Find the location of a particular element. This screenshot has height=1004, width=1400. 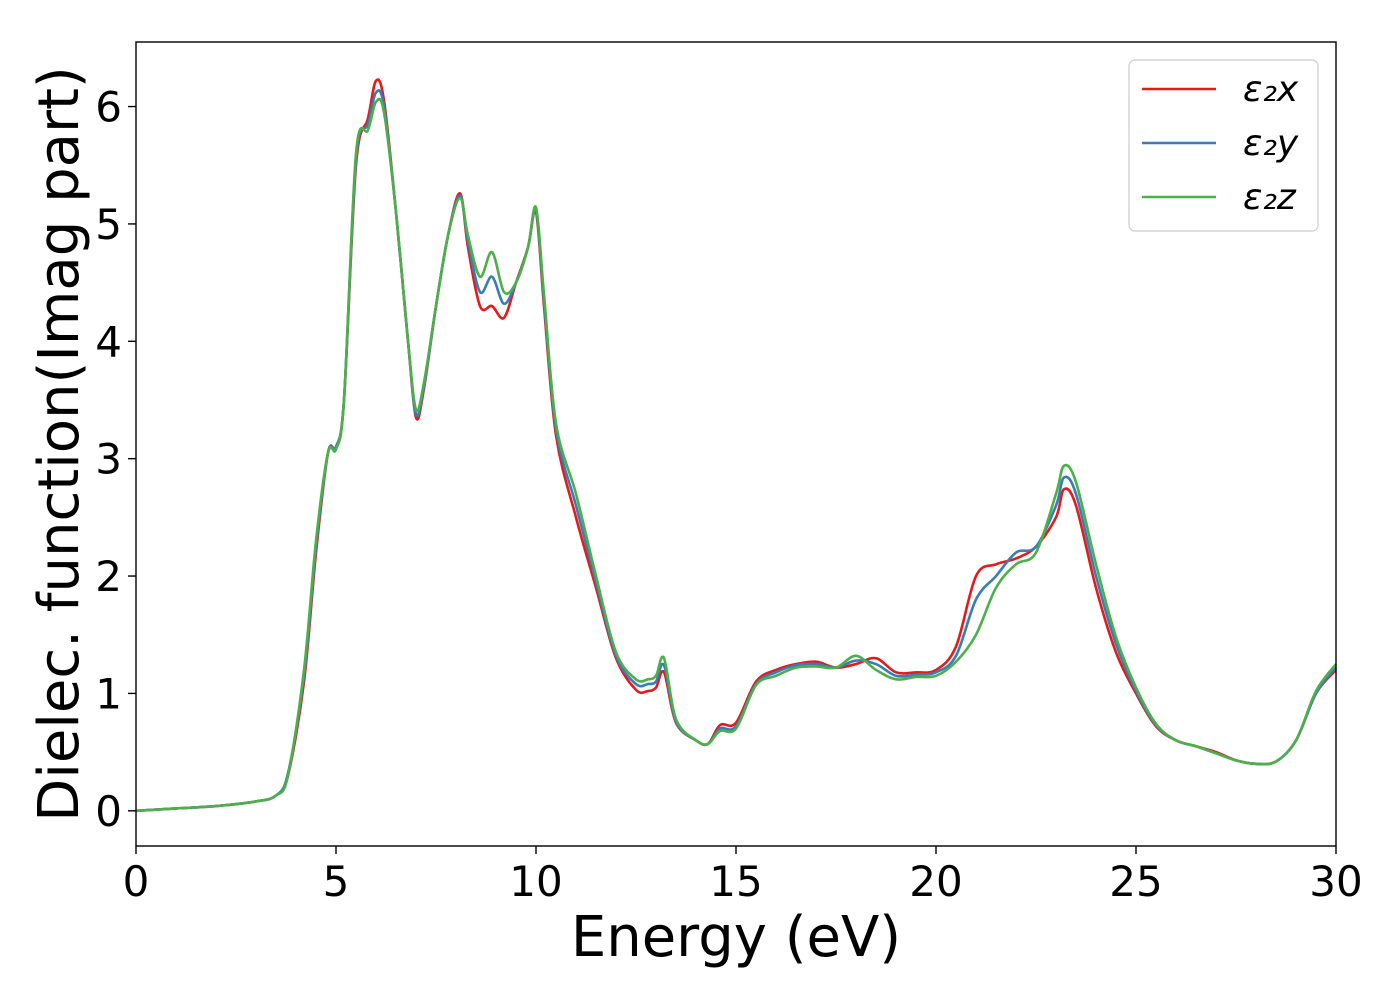

legend-label-2: ε₂z is located at coordinates (1270, 197).